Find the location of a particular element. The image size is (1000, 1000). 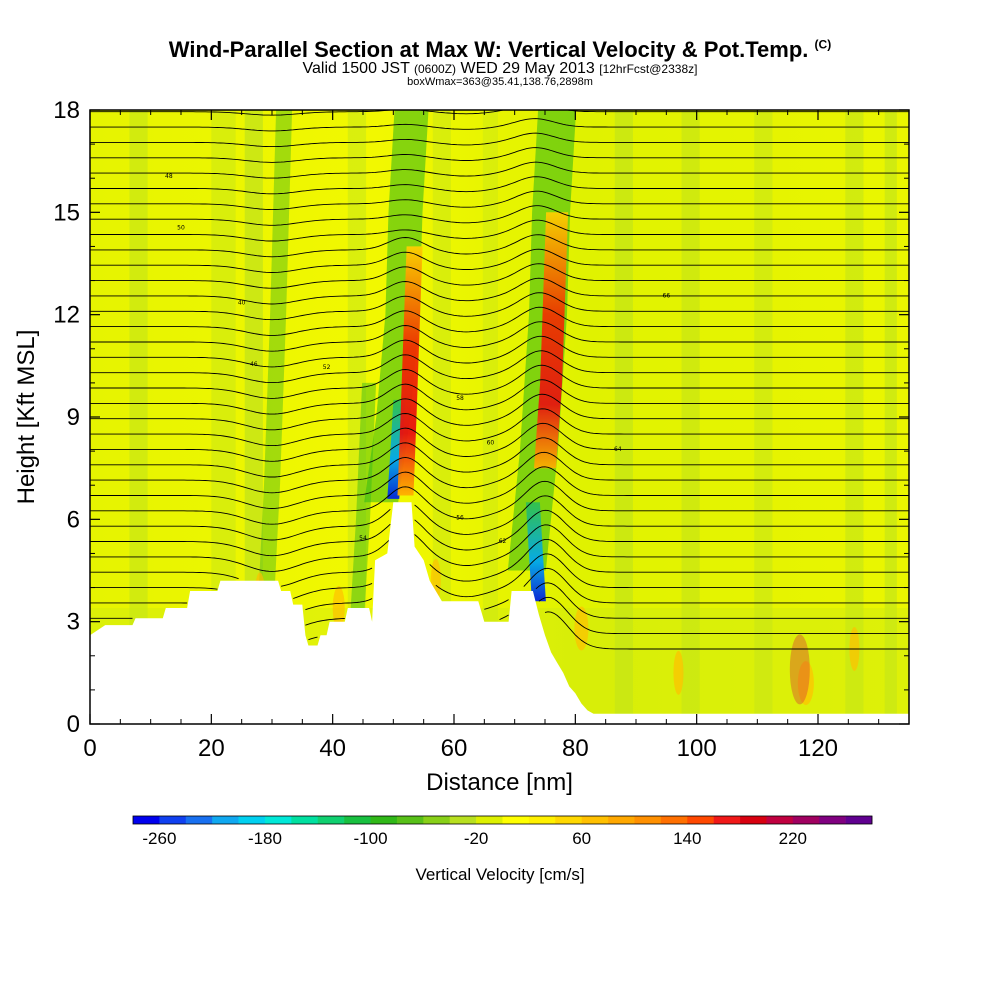

isentrope-label: 58 is located at coordinates (460, 398).